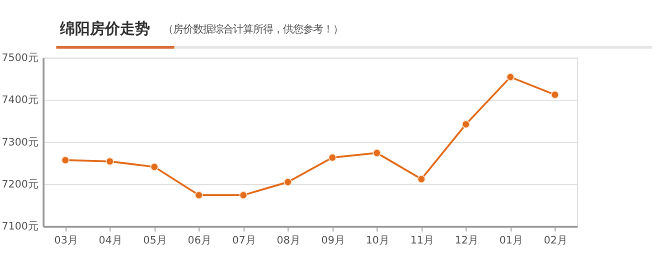  Describe the element at coordinates (20, 226) in the screenshot. I see `y-tick-label: 7100元` at that location.